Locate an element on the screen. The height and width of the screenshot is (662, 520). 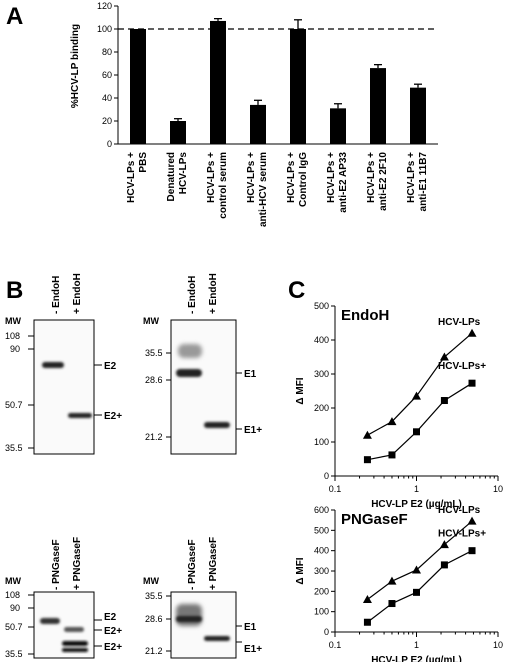
gel-endoh-e1: - EndoH + EndoH MW 35.5 28.6 21.2 E1 E1+ is located at coordinates (202, 364).